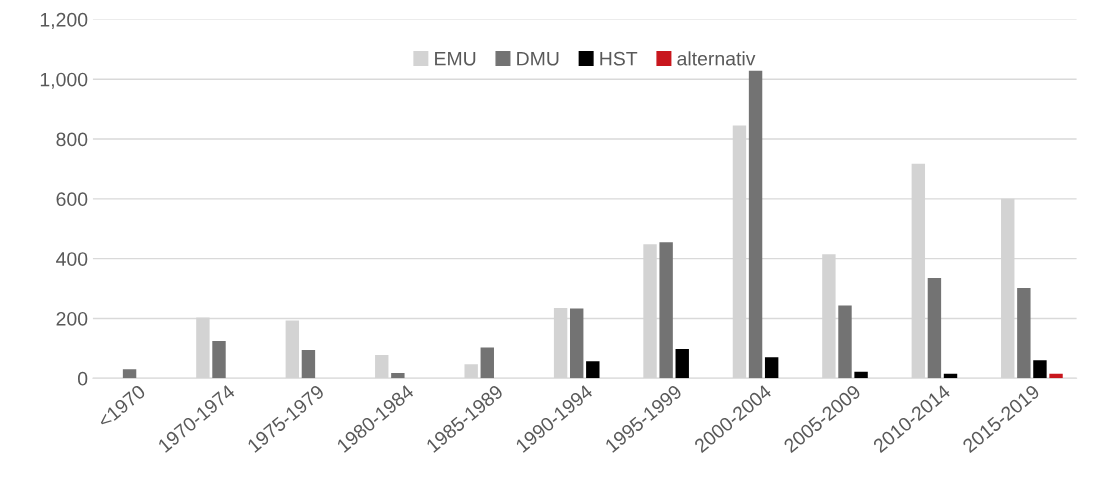 The width and height of the screenshot is (1093, 485). What do you see at coordinates (538, 58) in the screenshot?
I see `legend-label: DMU` at bounding box center [538, 58].